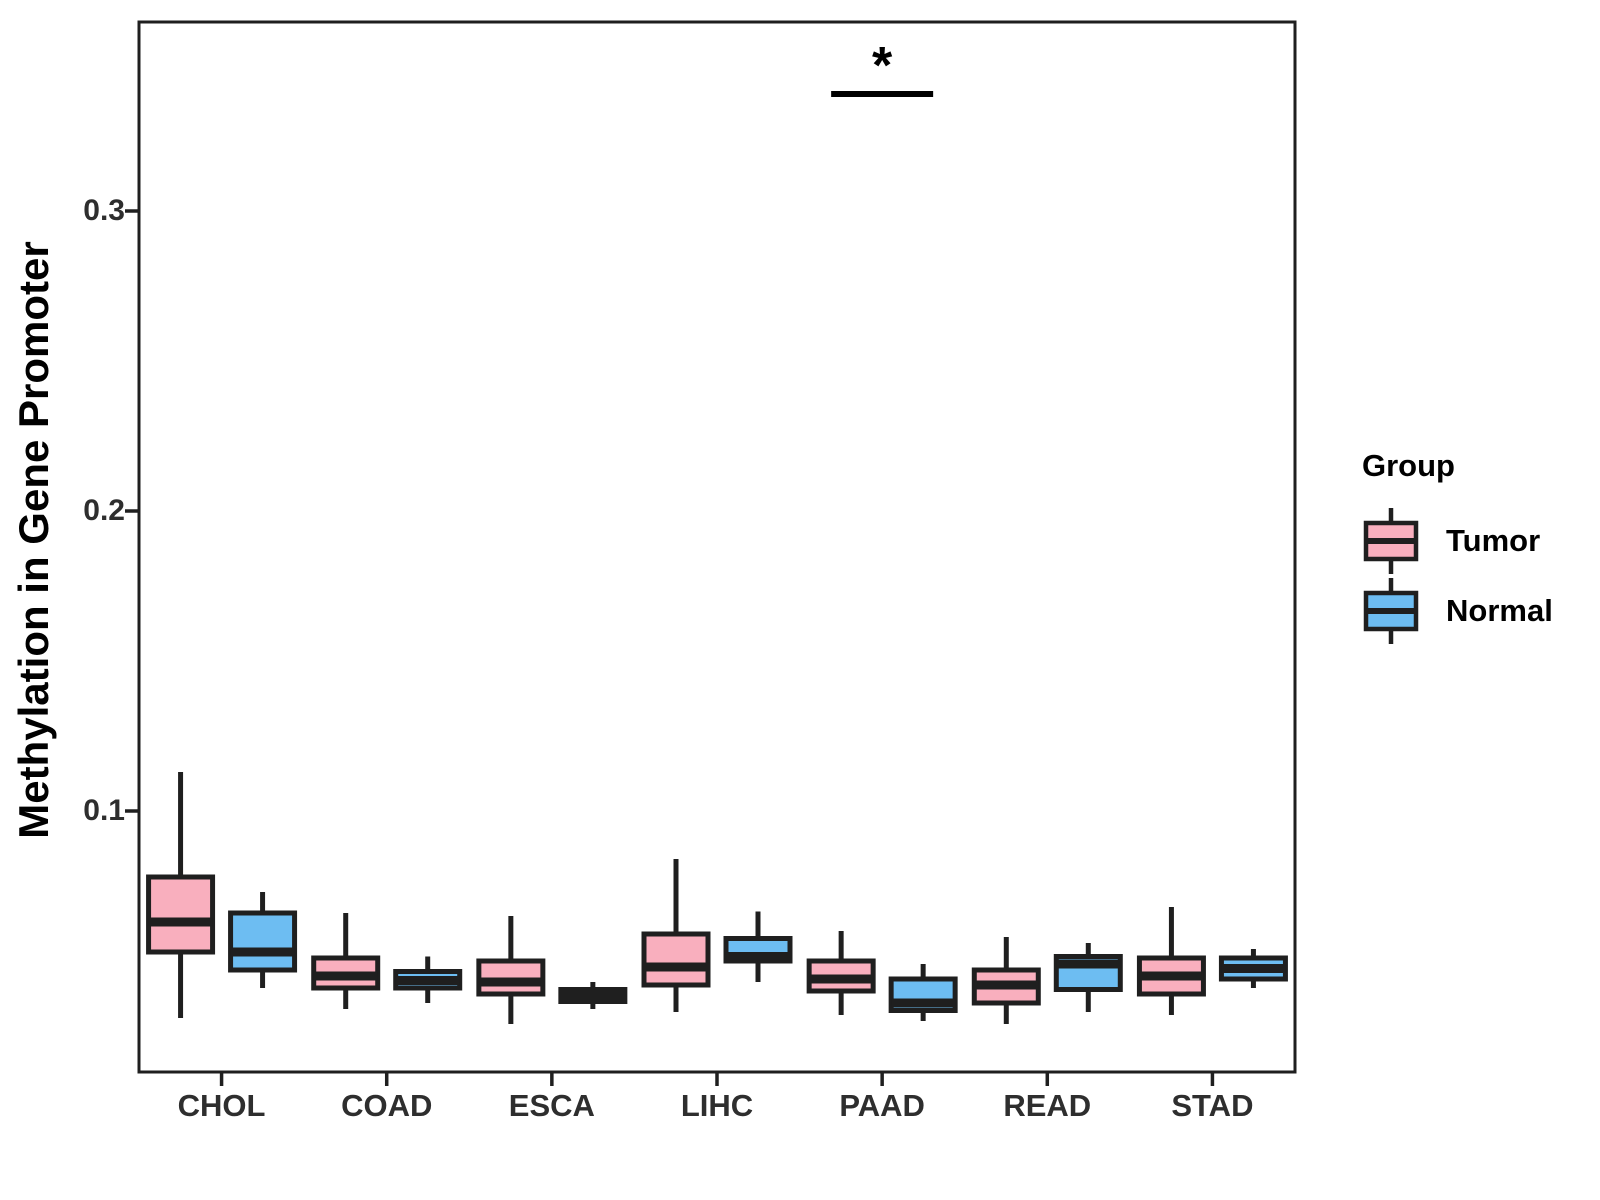 The height and width of the screenshot is (1200, 1600). What do you see at coordinates (1493, 540) in the screenshot?
I see `legend-label-tumor: Tumor` at bounding box center [1493, 540].